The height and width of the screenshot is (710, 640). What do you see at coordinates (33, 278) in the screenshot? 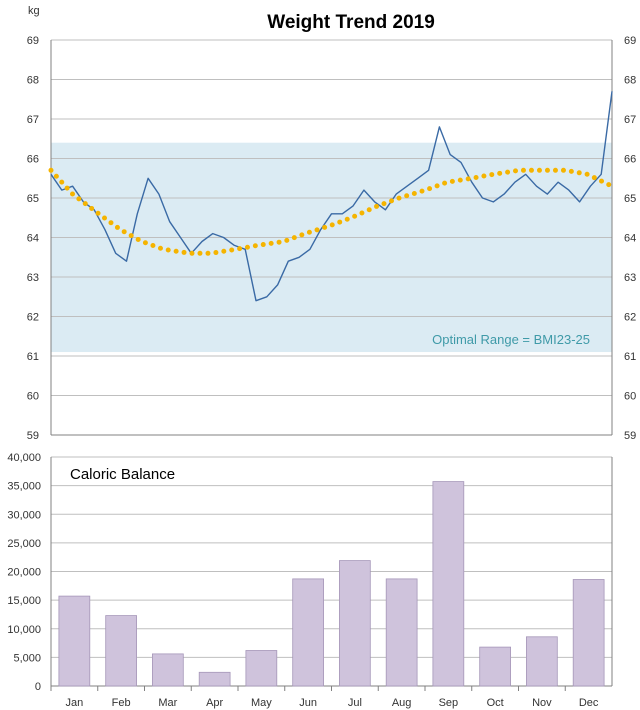
I see `weight-y-tick-label: 63` at bounding box center [33, 278].